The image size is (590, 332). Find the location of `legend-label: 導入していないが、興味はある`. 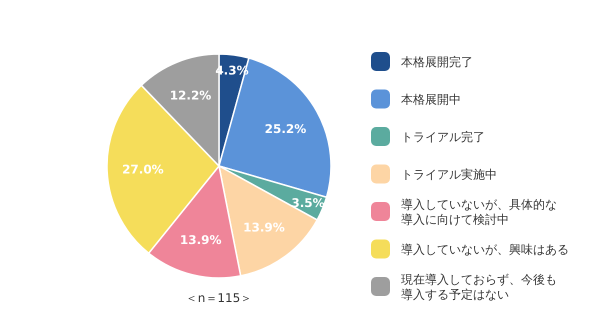

legend-label: 導入していないが、興味はある is located at coordinates (485, 249).